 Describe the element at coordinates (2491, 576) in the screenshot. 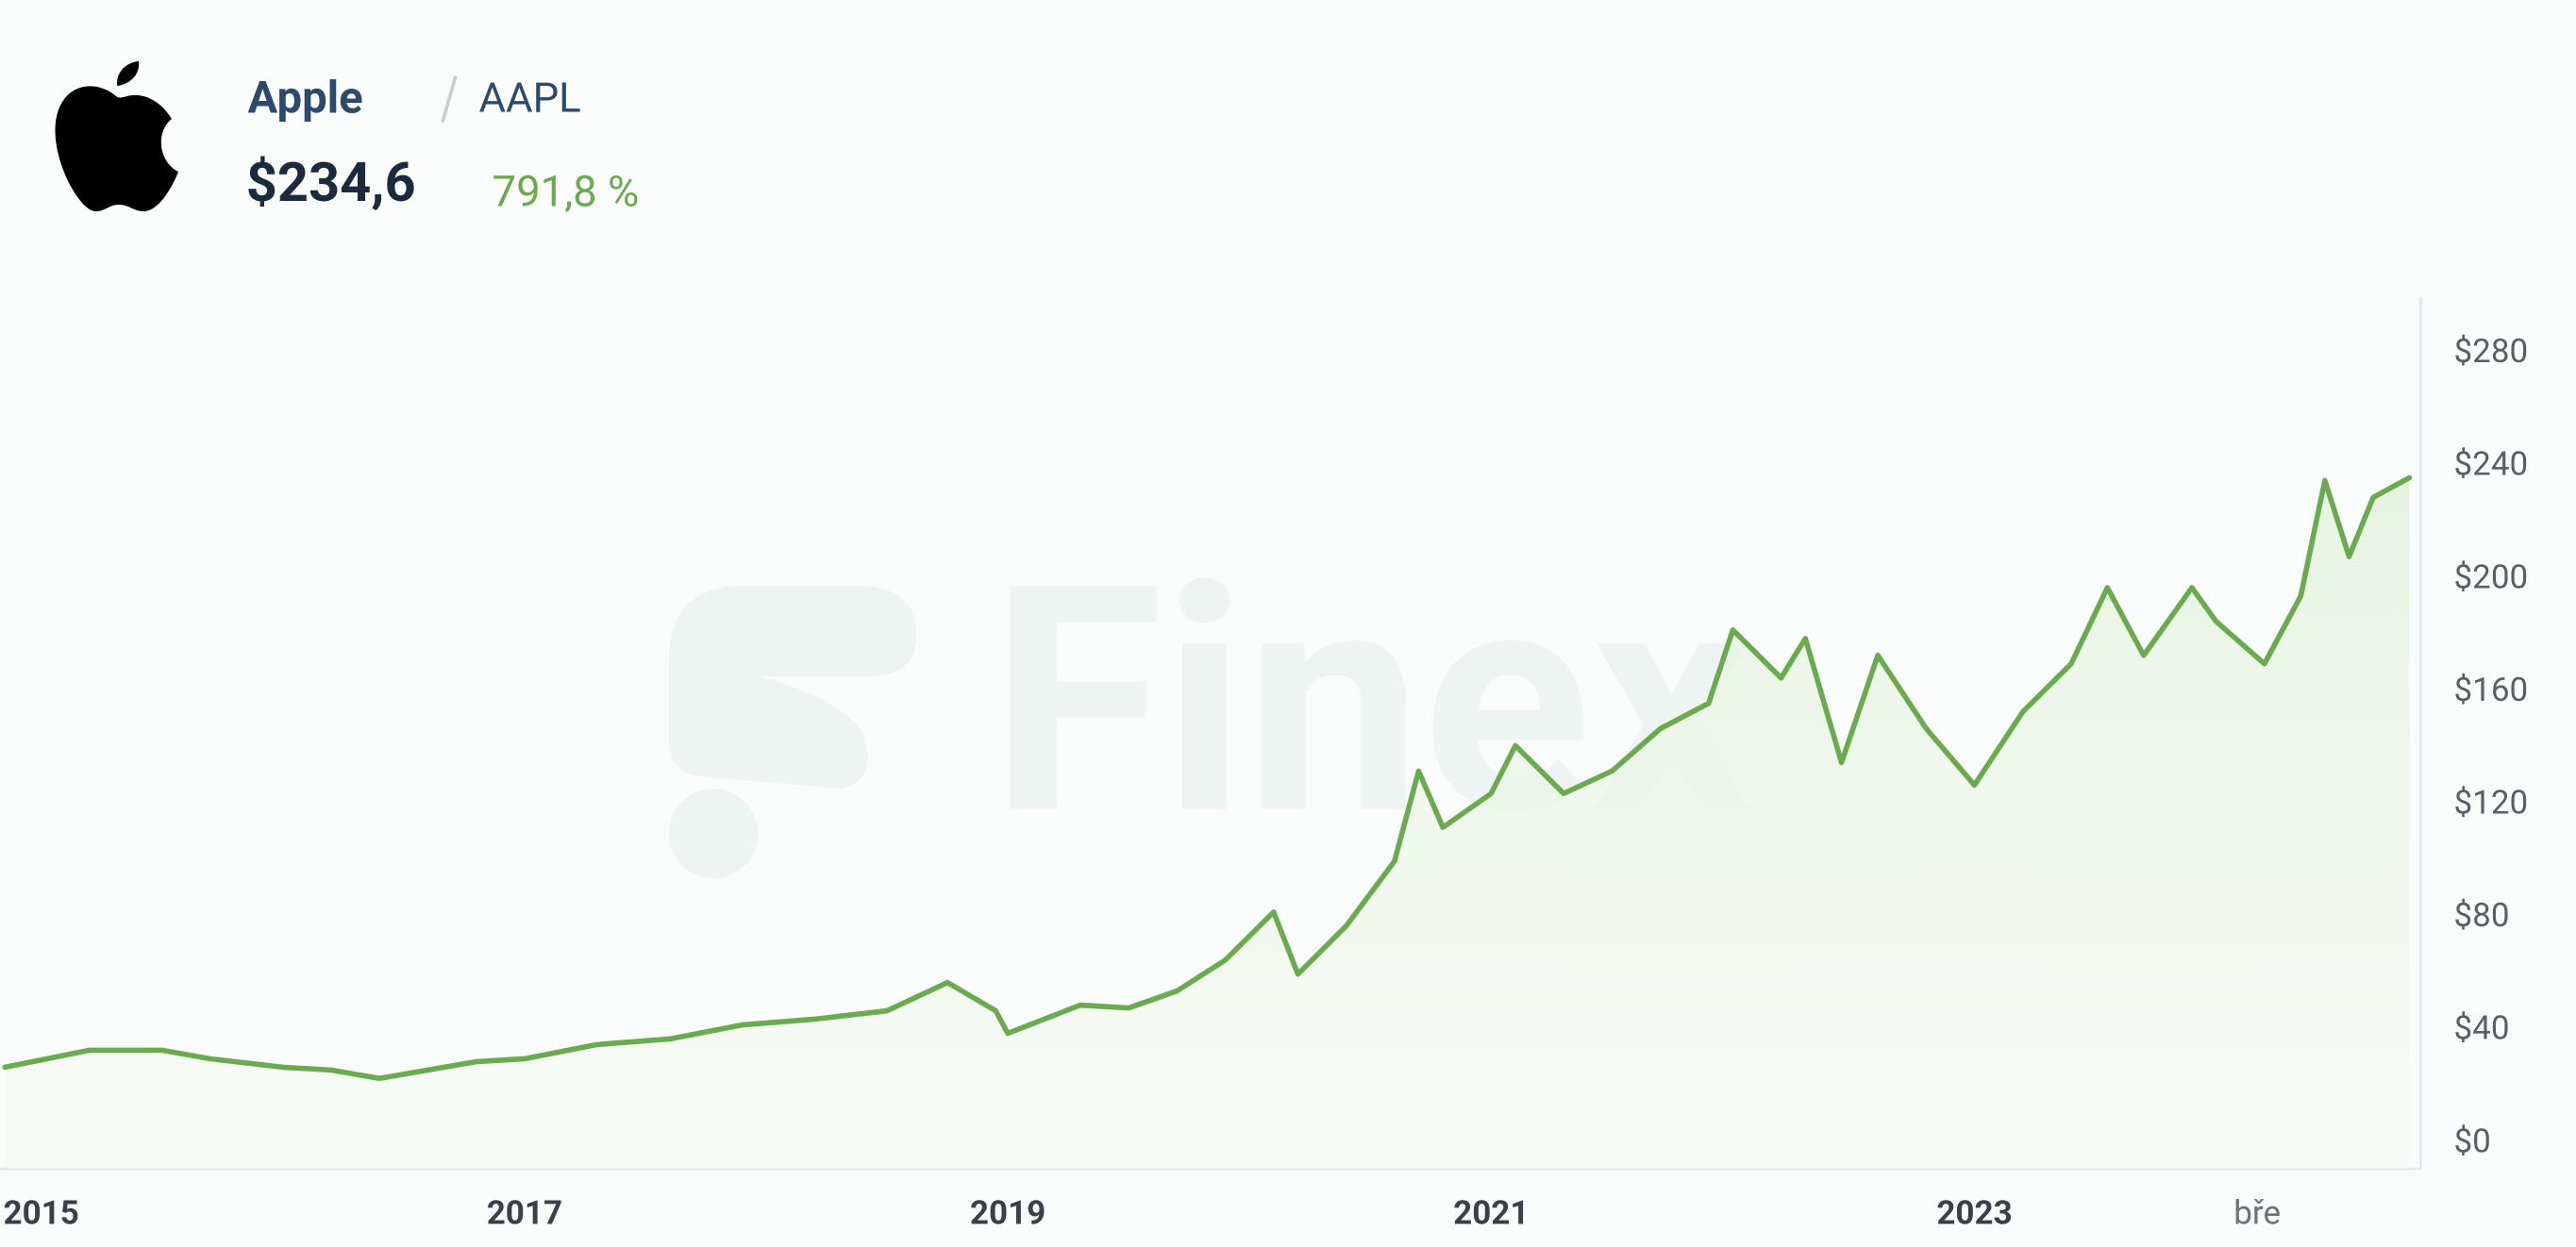

I see `y-tick-label: $200` at that location.